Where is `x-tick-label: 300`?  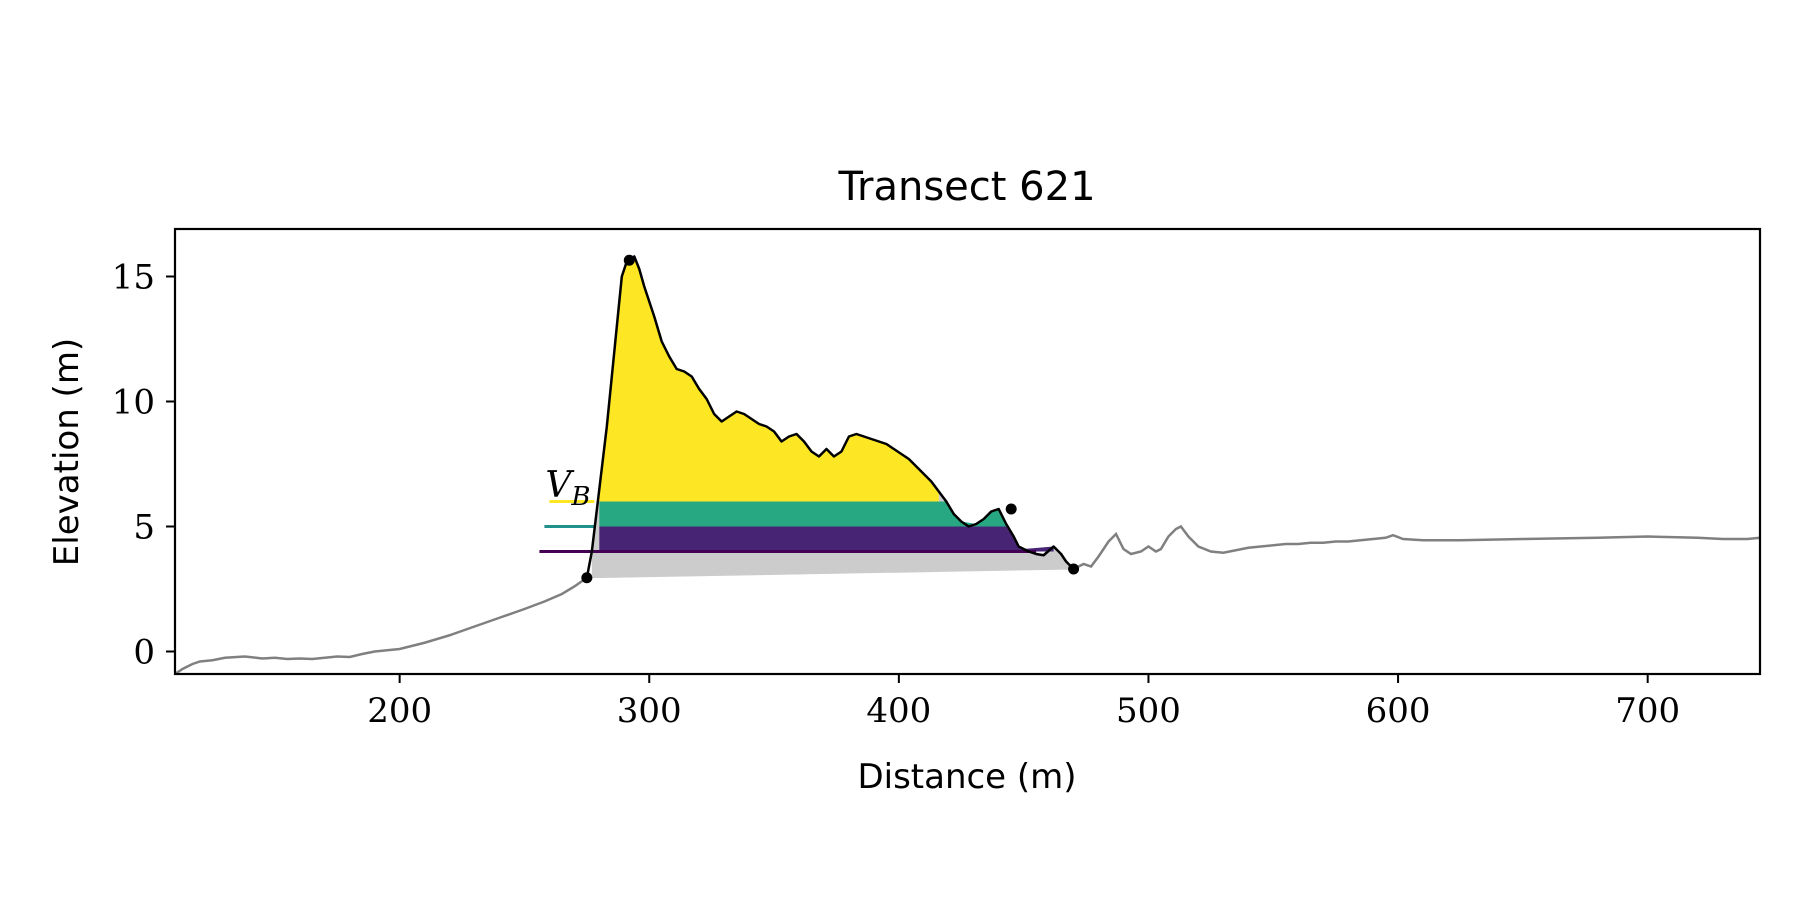
x-tick-label: 300 is located at coordinates (649, 711).